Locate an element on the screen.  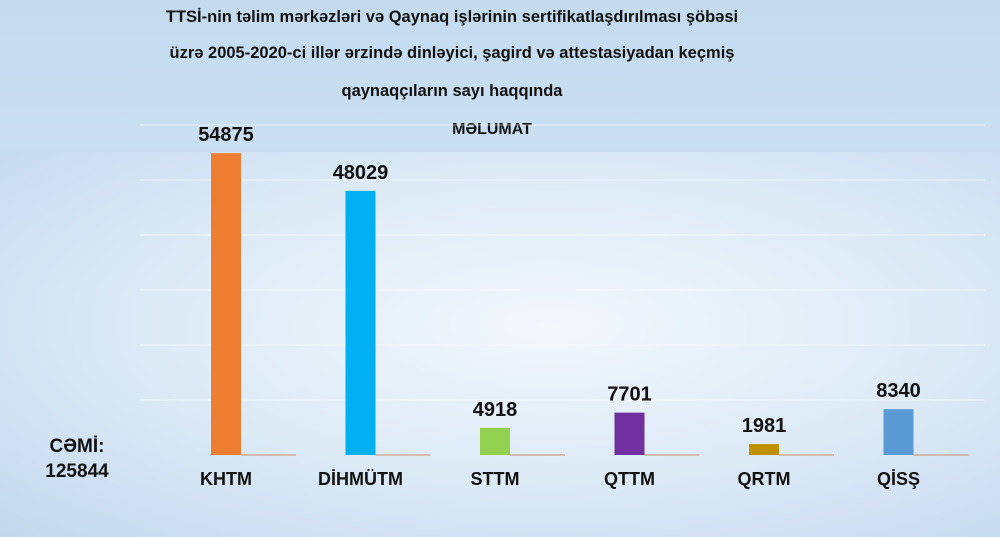
data-label: 1981 is located at coordinates (764, 426).